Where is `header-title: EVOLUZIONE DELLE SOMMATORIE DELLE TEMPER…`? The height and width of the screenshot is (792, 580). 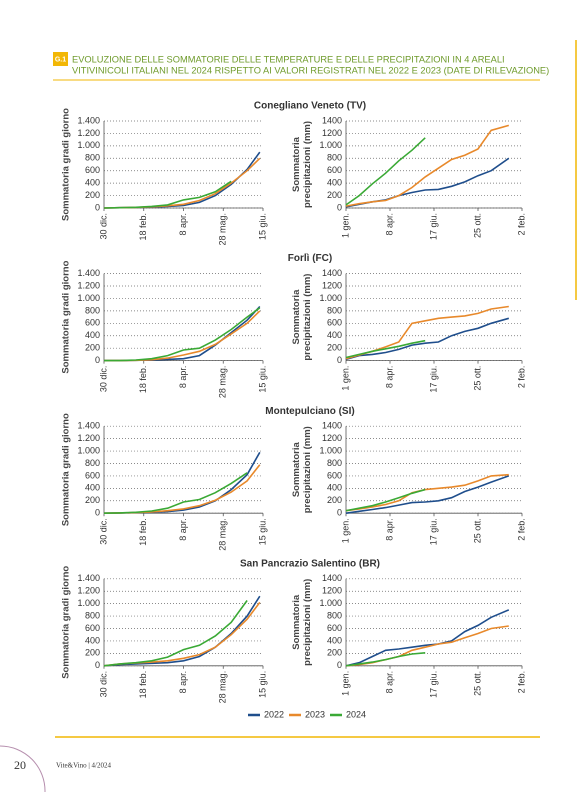
header-title: EVOLUZIONE DELLE SOMMATORIE DELLE TEMPER… is located at coordinates (288, 59).